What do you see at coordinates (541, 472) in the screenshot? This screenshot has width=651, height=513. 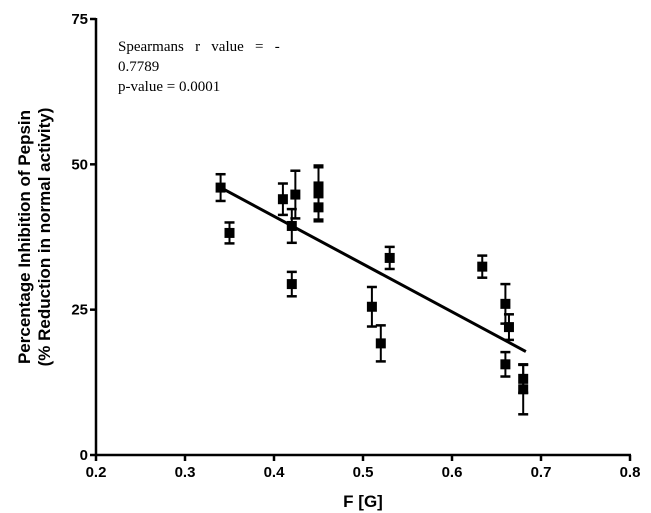 I see `x-tick-label: 0.7` at bounding box center [541, 472].